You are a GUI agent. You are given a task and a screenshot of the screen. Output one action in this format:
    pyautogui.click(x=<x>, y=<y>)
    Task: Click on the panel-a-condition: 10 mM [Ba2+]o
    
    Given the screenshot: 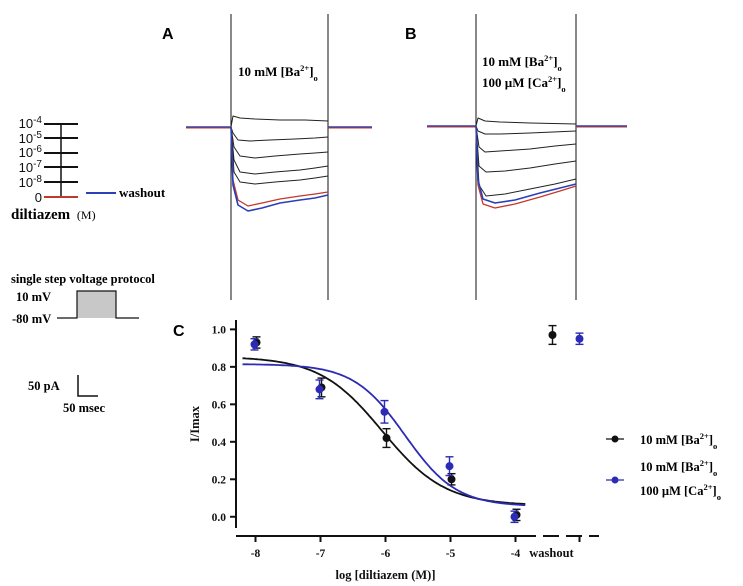 What is the action you would take?
    pyautogui.click(x=278, y=73)
    